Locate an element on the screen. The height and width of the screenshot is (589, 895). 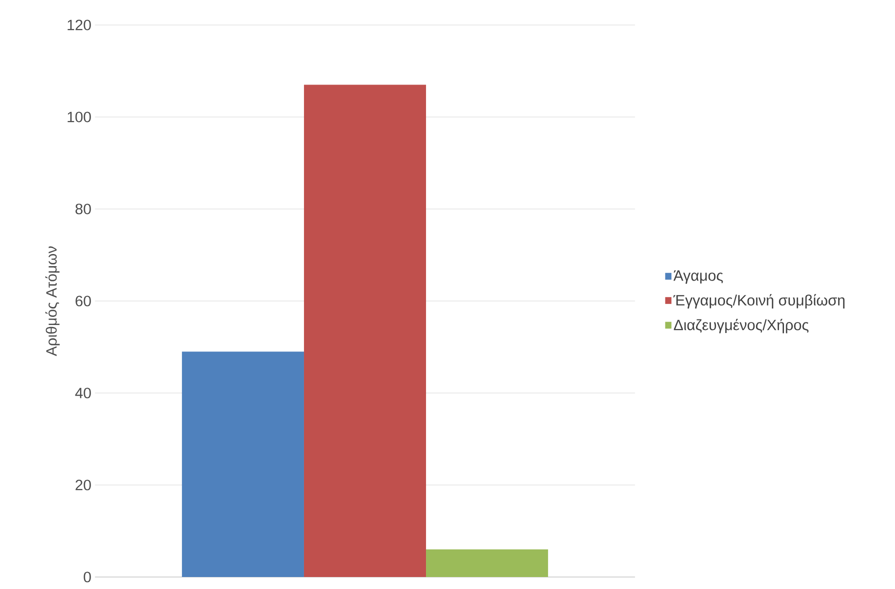
y-tick-label: 20 is located at coordinates (83, 485).